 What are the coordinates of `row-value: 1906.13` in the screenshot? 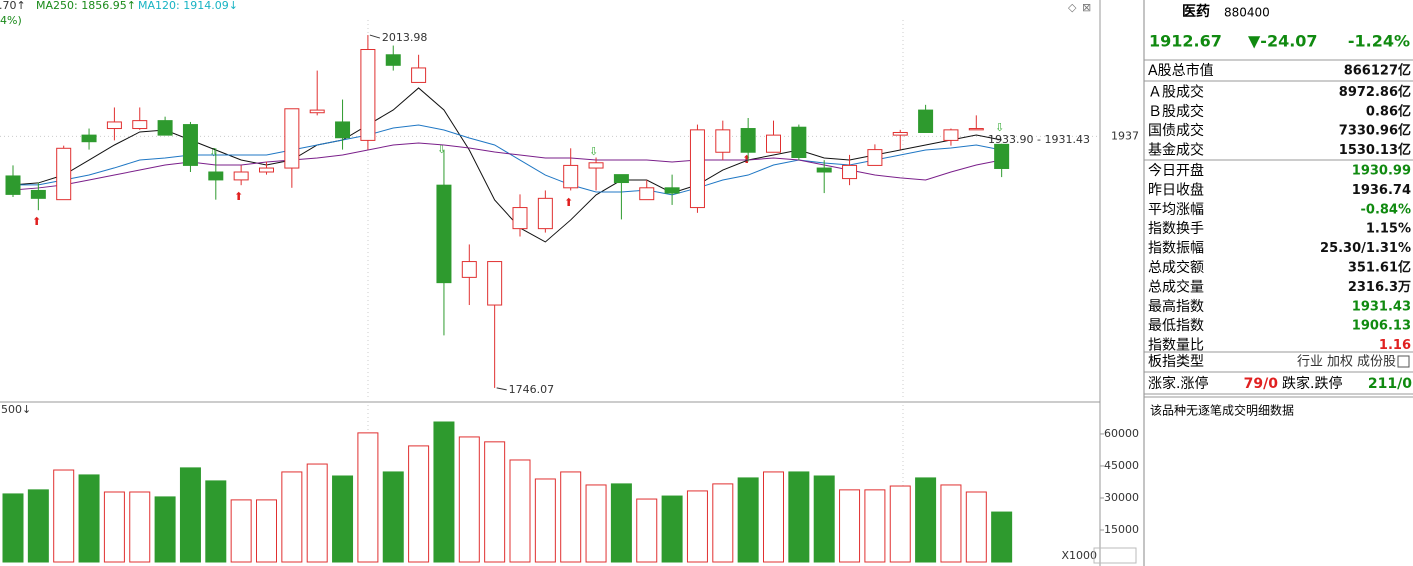 It's located at (1381, 326).